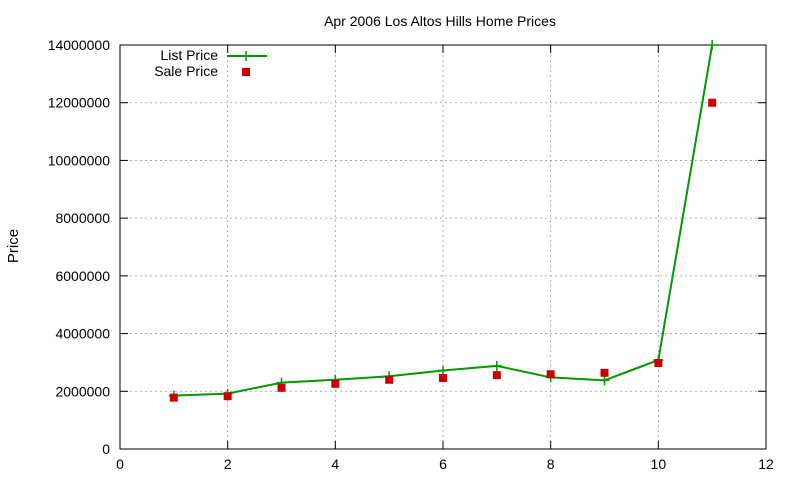 The width and height of the screenshot is (800, 480). Describe the element at coordinates (79, 103) in the screenshot. I see `y-tick-label: 12000000` at that location.